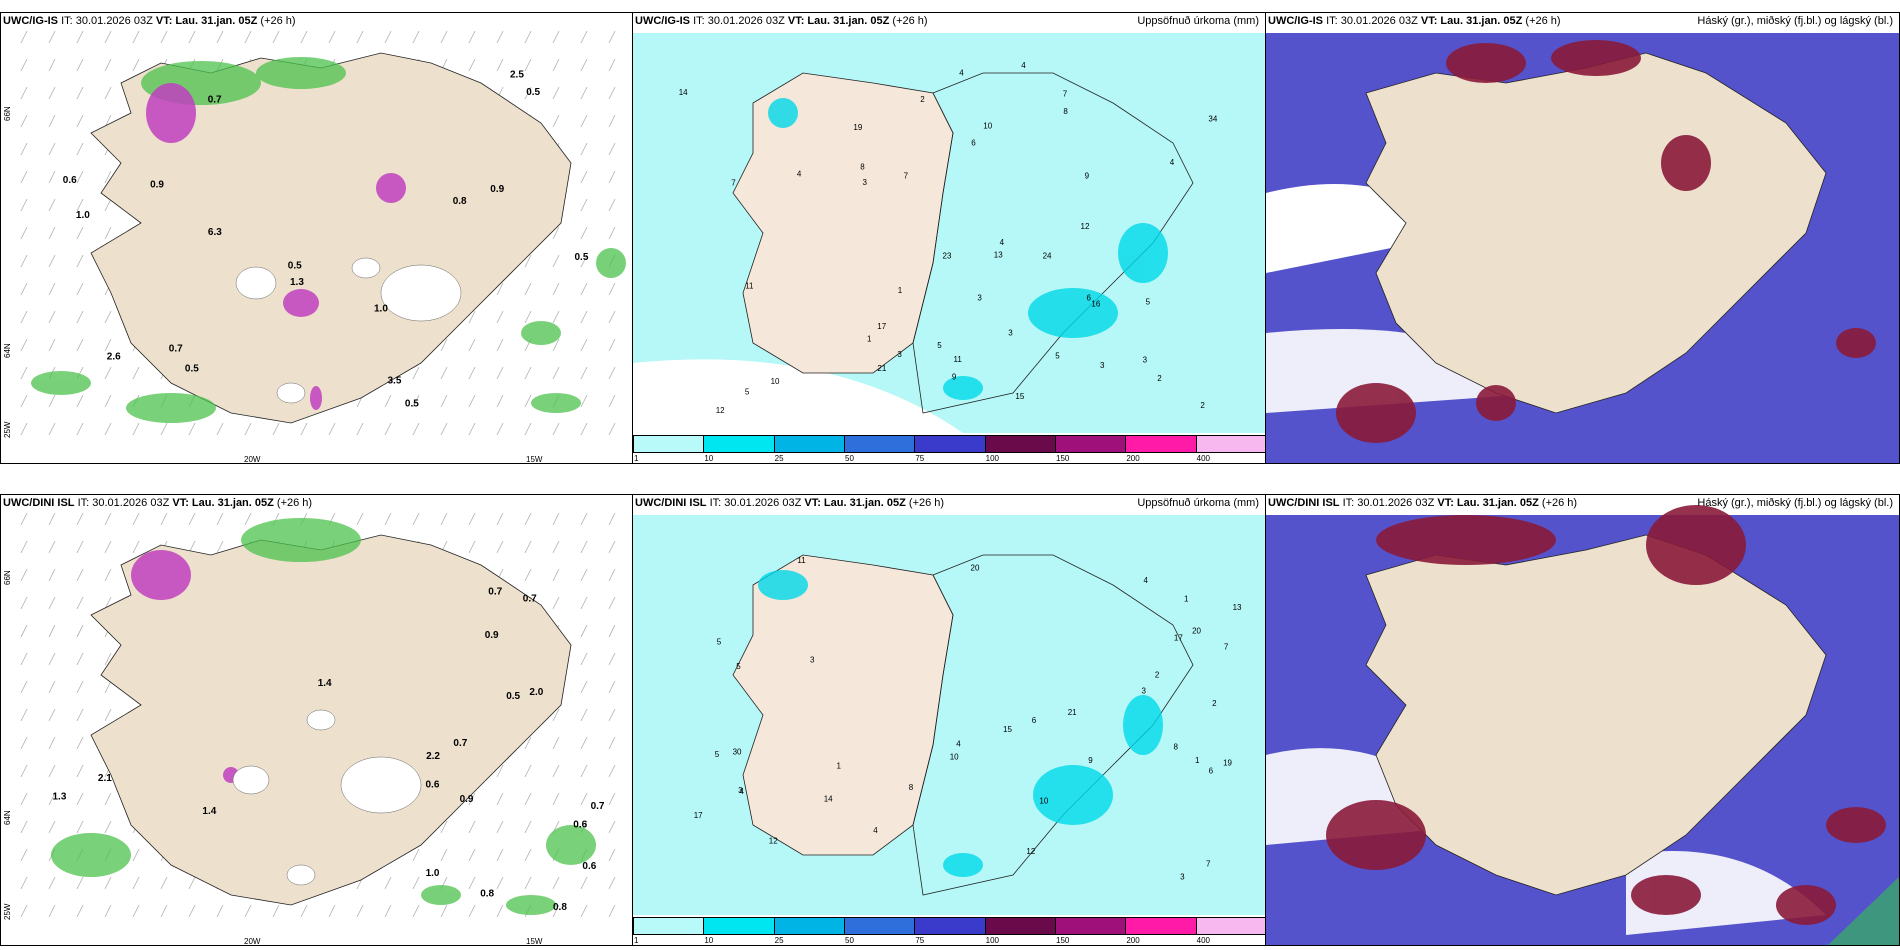 The height and width of the screenshot is (950, 1900). What do you see at coordinates (1198, 21) in the screenshot?
I see `panel-legend-title: Uppsöfnuð úrkoma (mm)` at bounding box center [1198, 21].